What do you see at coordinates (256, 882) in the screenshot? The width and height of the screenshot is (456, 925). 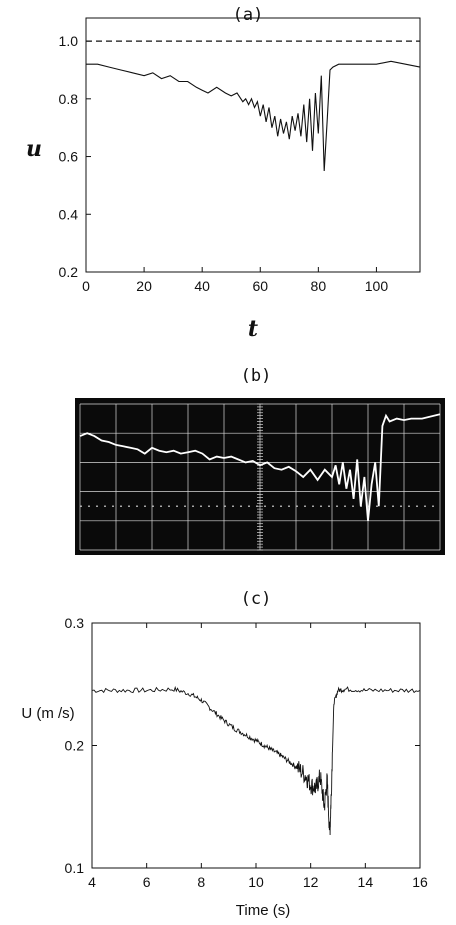 I see `chart-c-xtick-label: 10` at bounding box center [256, 882].